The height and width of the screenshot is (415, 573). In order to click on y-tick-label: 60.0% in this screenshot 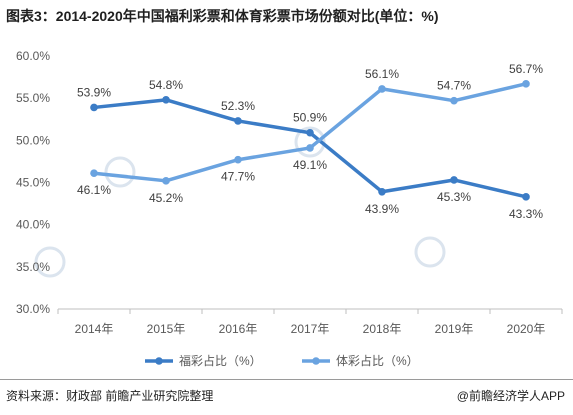, I will do `click(33, 56)`.